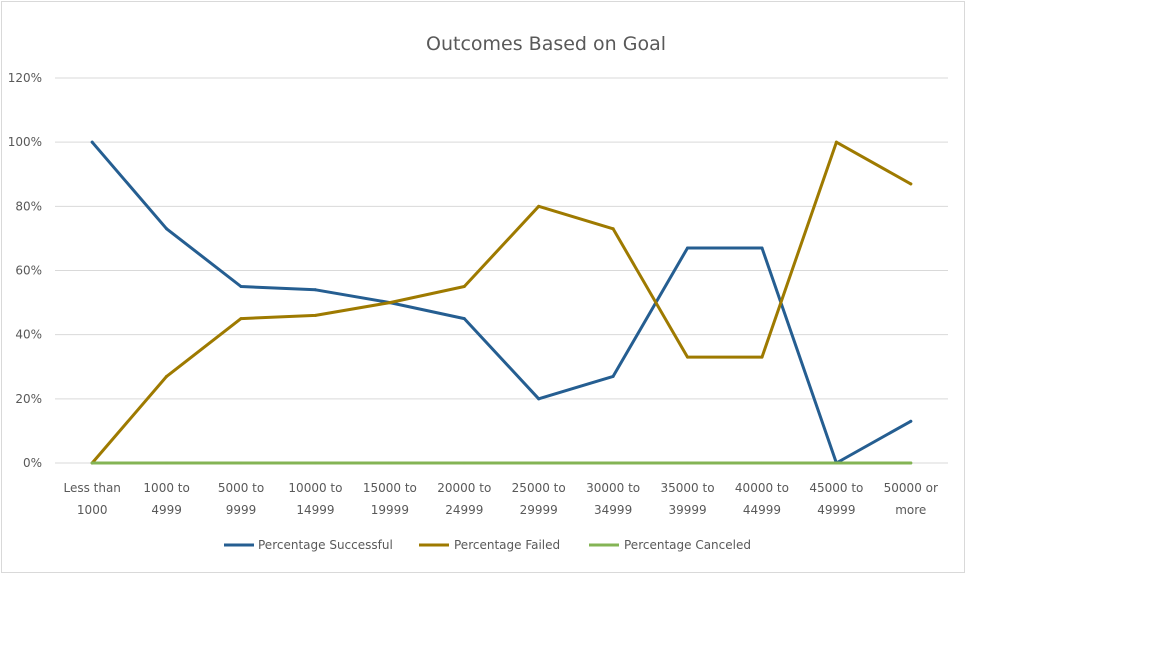 The image size is (1152, 648). I want to click on x-tick-label: 1000 to 4999, so click(166, 499).